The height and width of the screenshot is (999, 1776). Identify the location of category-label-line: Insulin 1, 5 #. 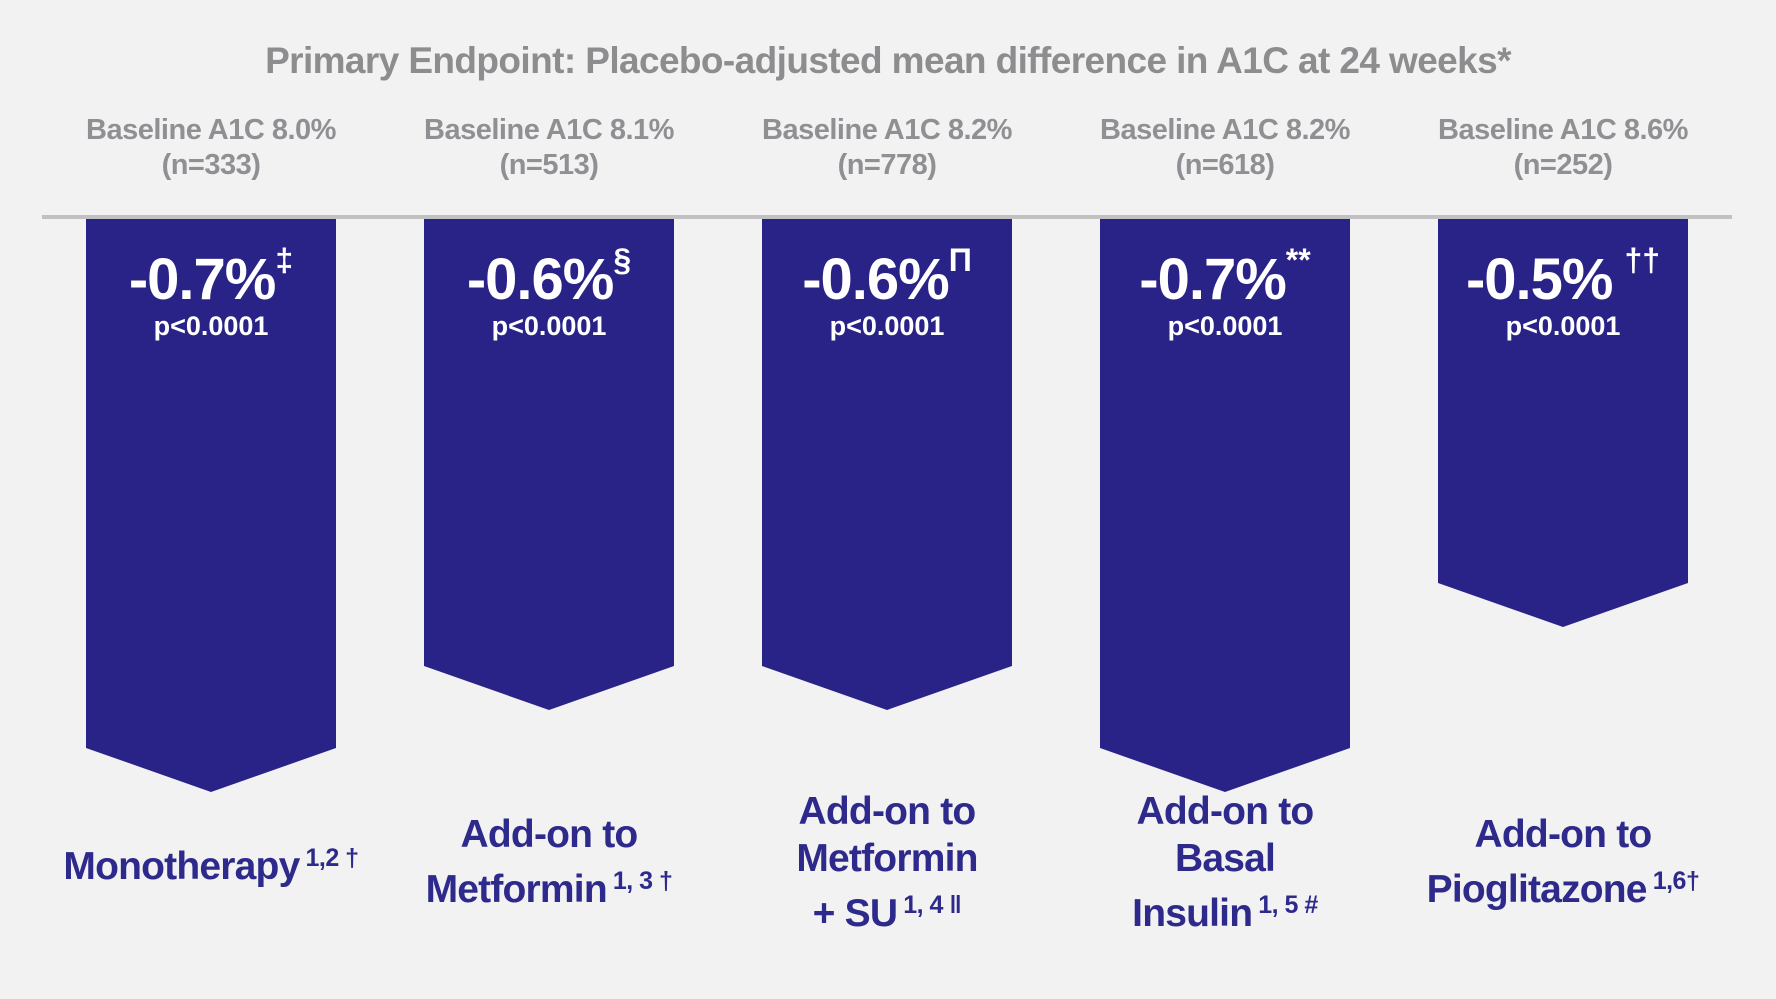
(1225, 909).